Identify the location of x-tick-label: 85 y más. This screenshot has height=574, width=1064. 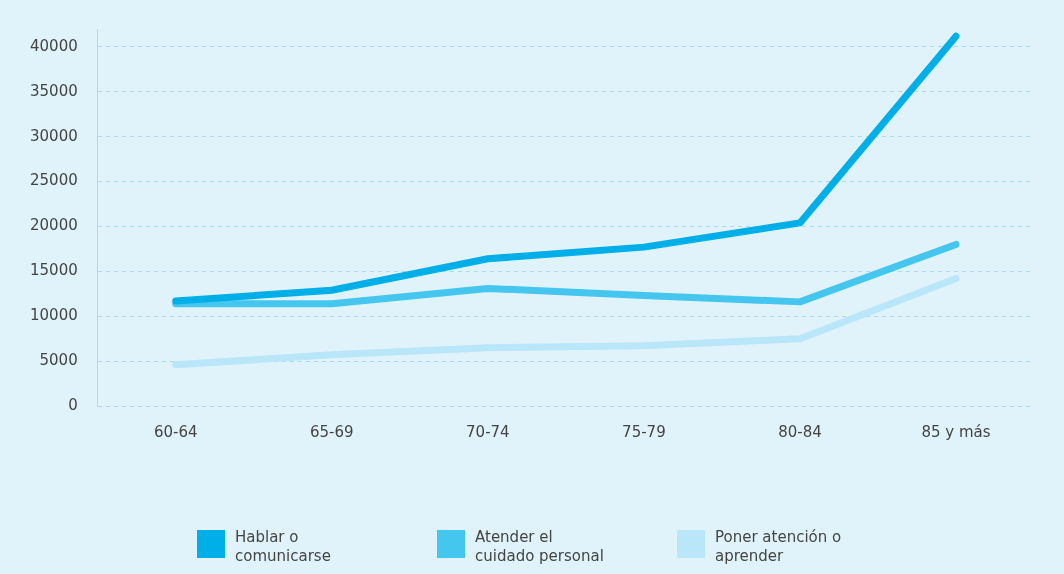
(956, 431).